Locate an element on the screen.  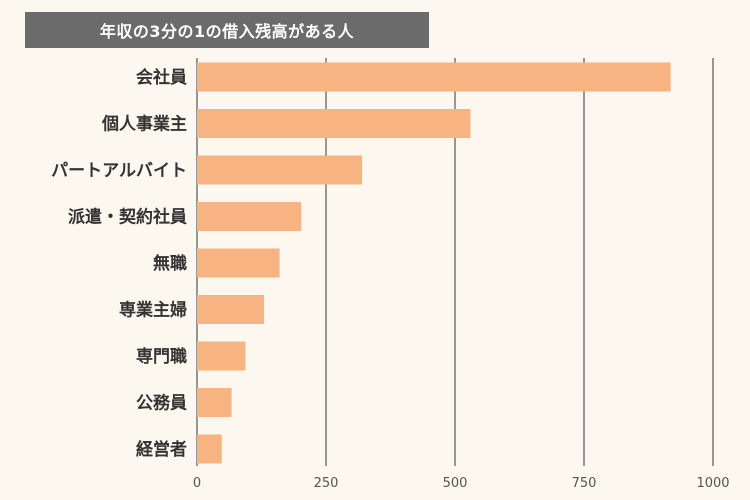
category-label: 専業主婦 is located at coordinates (153, 310).